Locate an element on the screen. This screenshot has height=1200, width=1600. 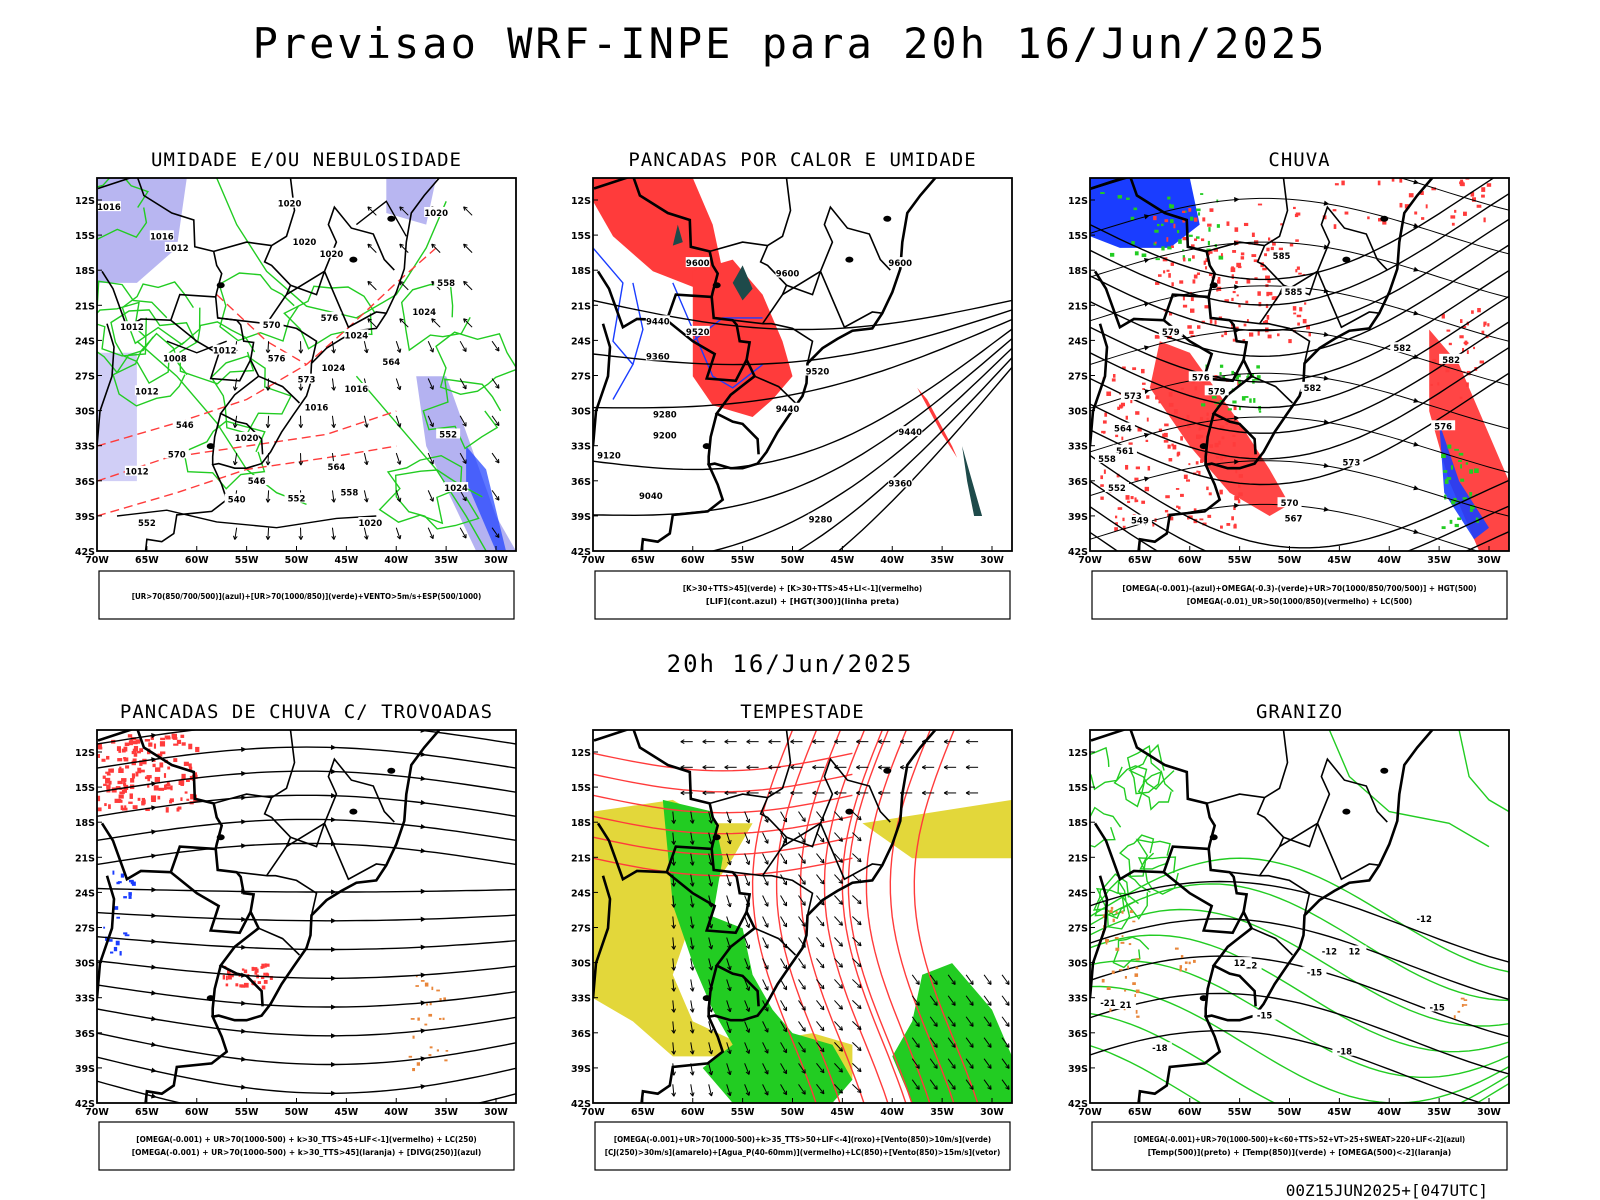
hgt500-contour is located at coordinates (1299, 275).